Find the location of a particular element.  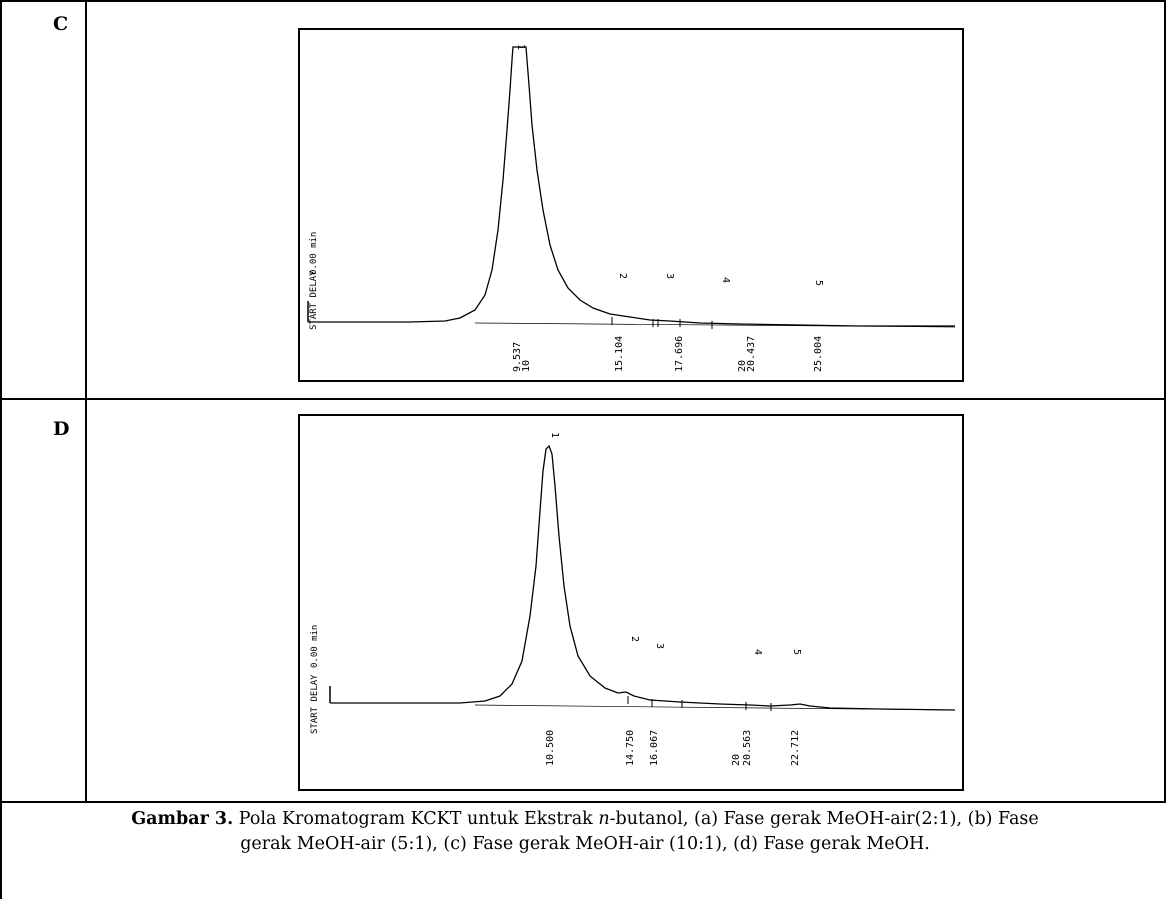

delay-value-d: 0.00 min is located at coordinates (315, 646).